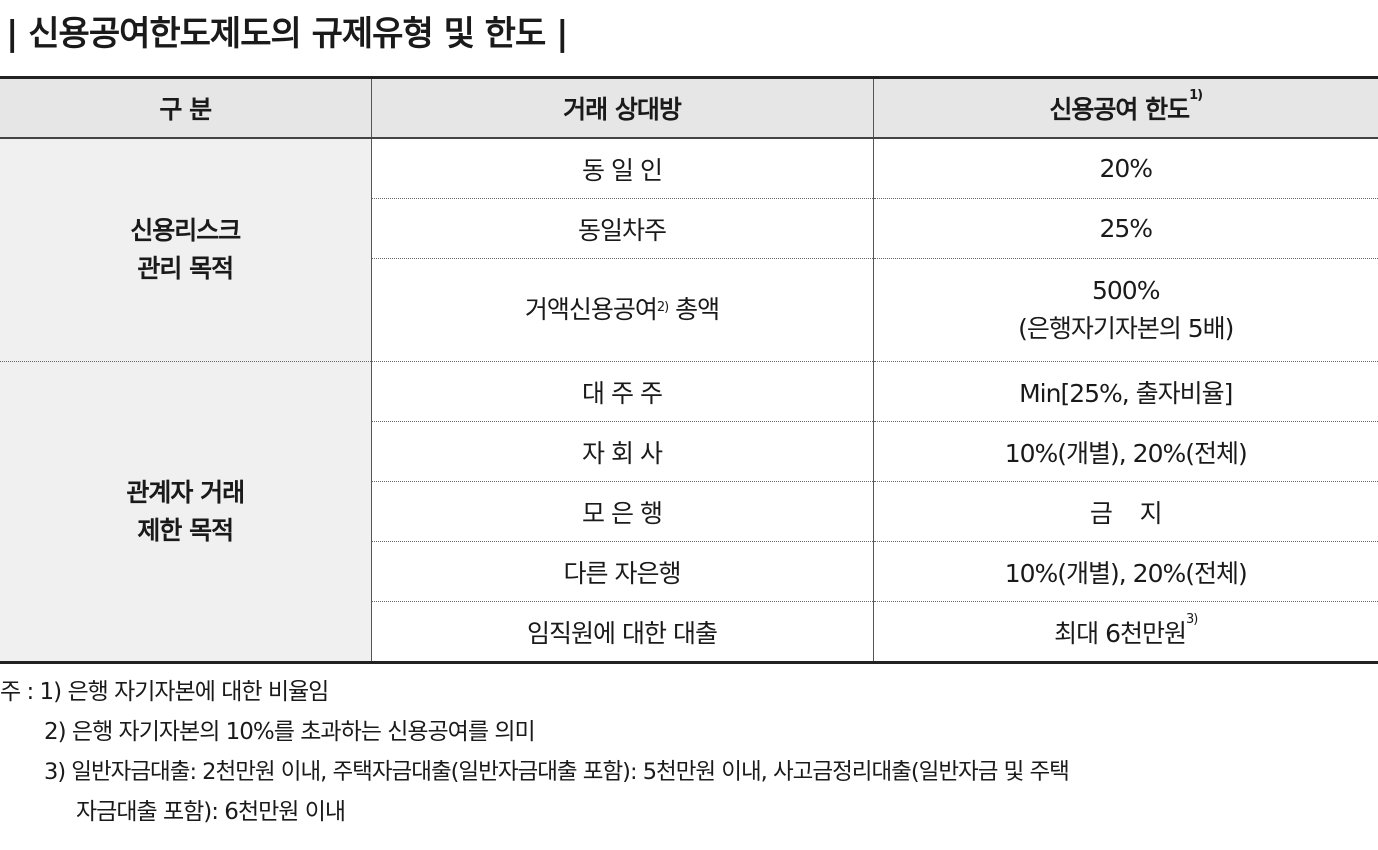 Image resolution: width=1378 pixels, height=850 pixels. What do you see at coordinates (621, 168) in the screenshot?
I see `counterparty-cell: 동 일 인` at bounding box center [621, 168].